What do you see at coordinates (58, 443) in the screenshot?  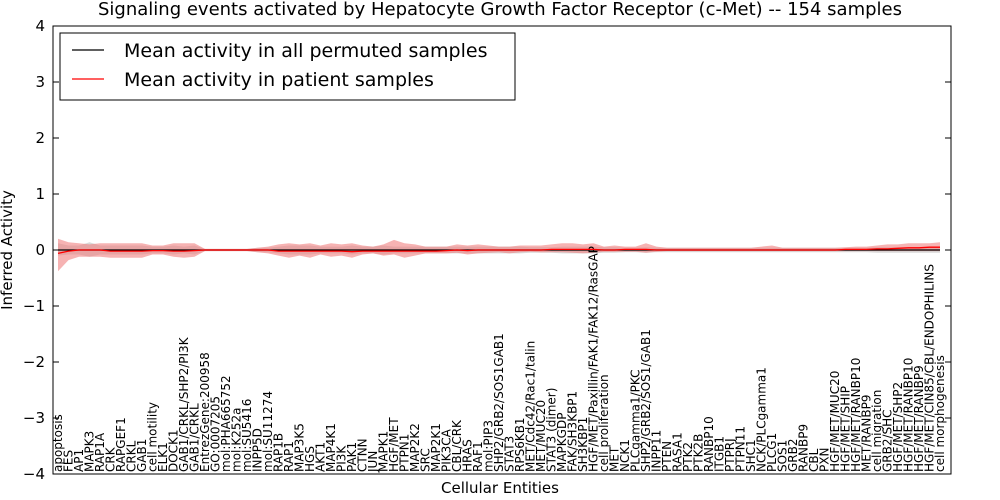 I see `x-tick-label: apoptosis` at bounding box center [58, 443].